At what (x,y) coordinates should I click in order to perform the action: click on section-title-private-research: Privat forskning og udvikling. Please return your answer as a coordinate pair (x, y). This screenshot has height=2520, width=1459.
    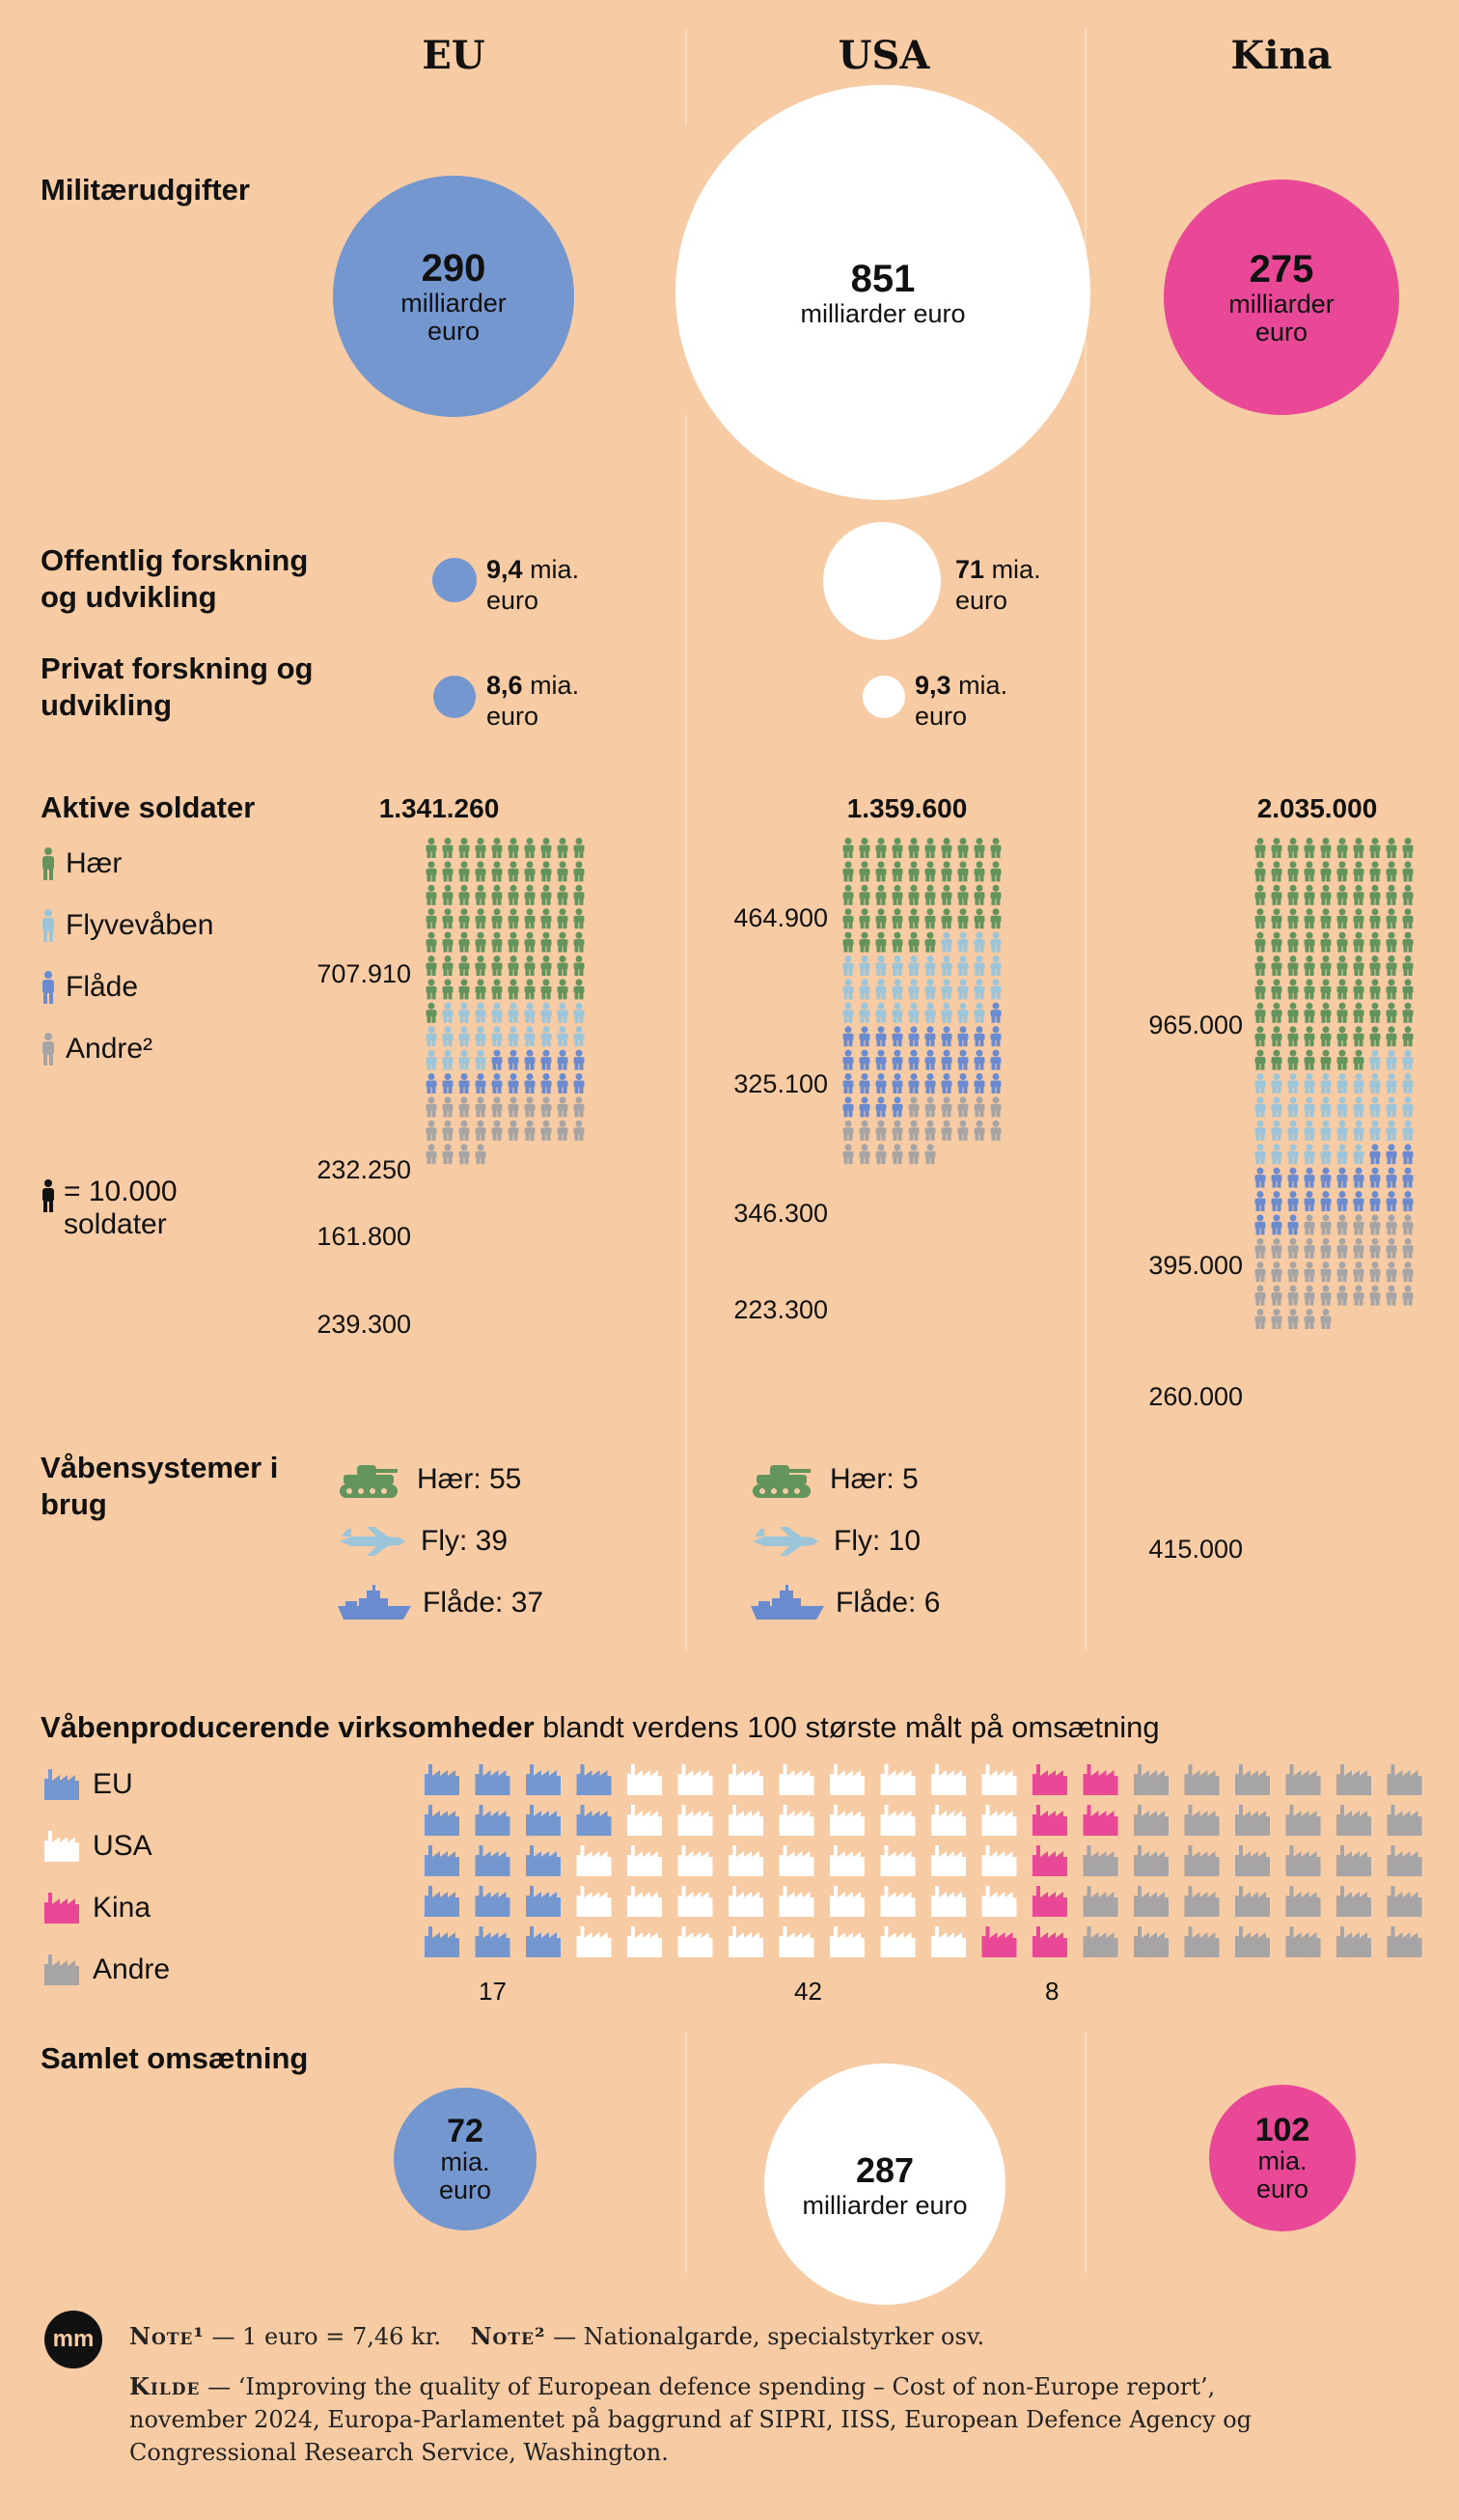
    Looking at the image, I should click on (177, 687).